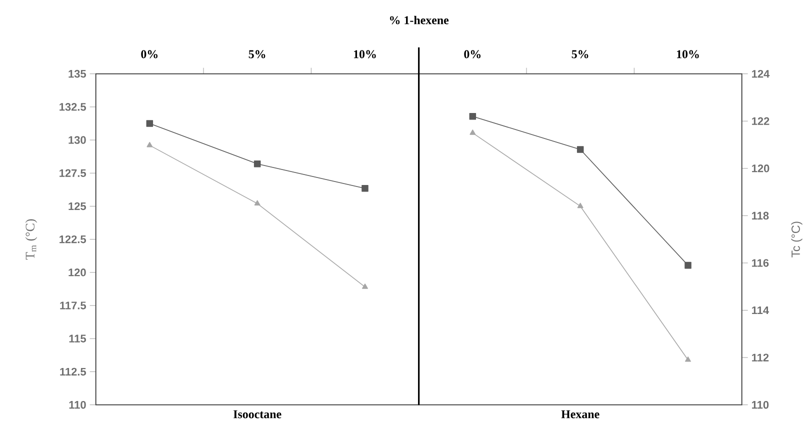 This screenshot has height=426, width=812. Describe the element at coordinates (73, 372) in the screenshot. I see `y-tick-label: 112.5` at that location.